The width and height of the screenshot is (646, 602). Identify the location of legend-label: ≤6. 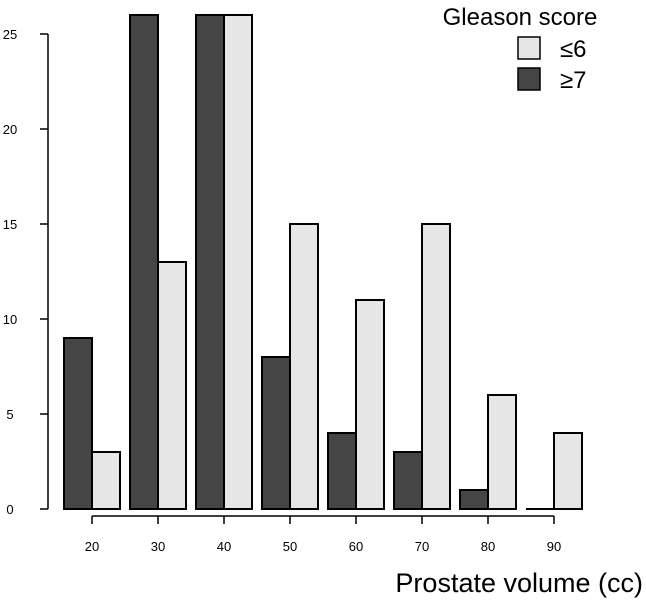
(573, 49).